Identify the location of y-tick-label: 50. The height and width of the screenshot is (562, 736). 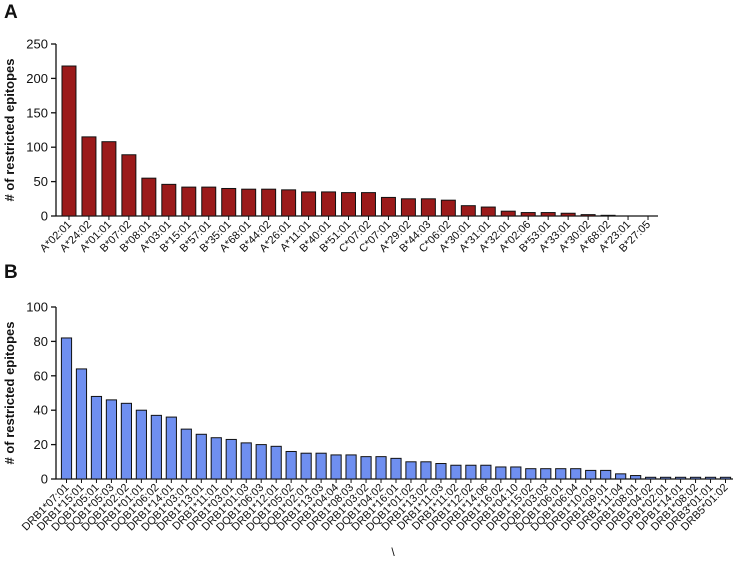
(41, 181).